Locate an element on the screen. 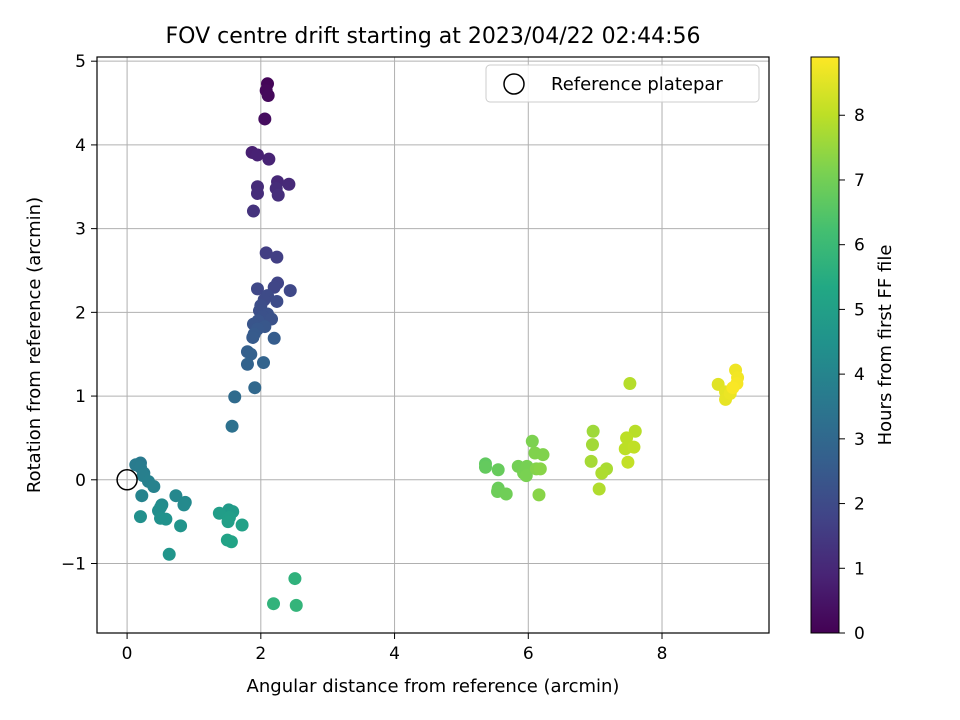 The height and width of the screenshot is (720, 960). colorbar-tick-label: 3 is located at coordinates (859, 440).